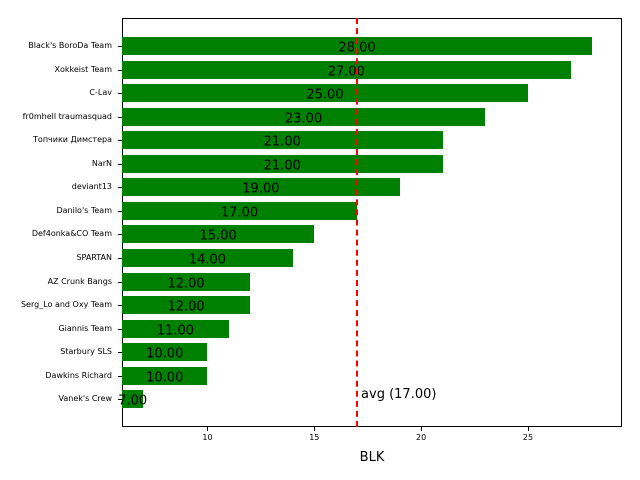 This screenshot has width=640, height=480. I want to click on bar-value-label: 11.00, so click(175, 331).